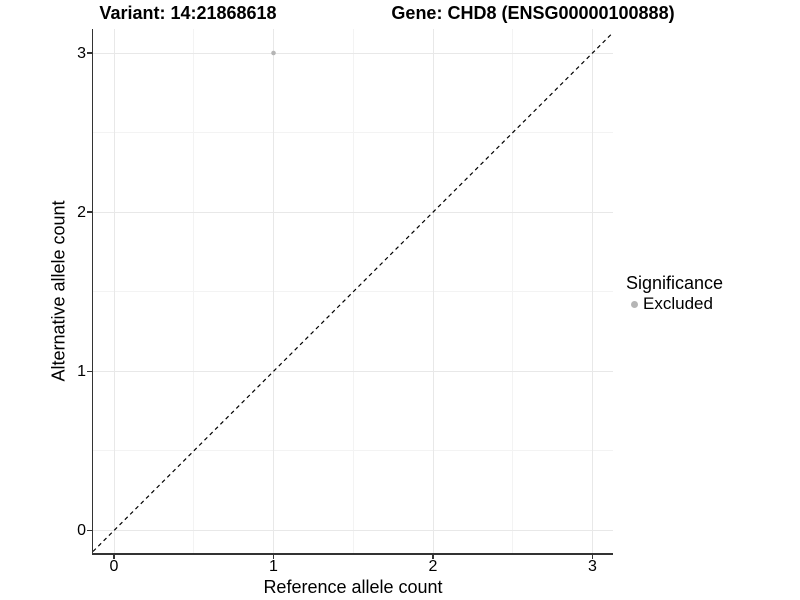  Describe the element at coordinates (81, 212) in the screenshot. I see `y-tick-label: 2` at that location.